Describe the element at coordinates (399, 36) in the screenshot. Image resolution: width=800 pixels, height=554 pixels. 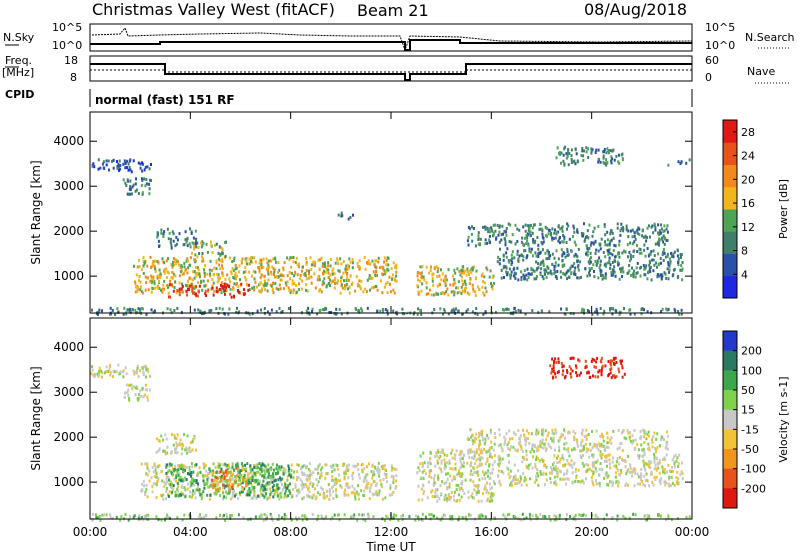
I see `nsky-panel: N.Sky 10^5 10^0 10^5 10^0 N.Search` at that location.